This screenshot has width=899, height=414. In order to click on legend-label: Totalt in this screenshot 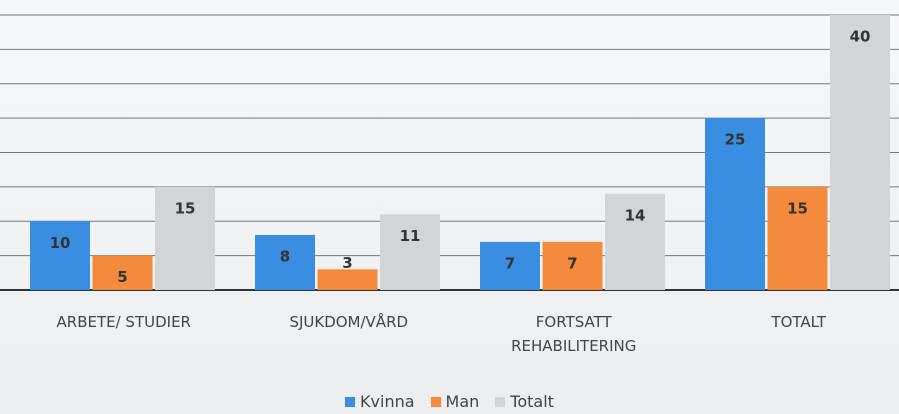, I will do `click(532, 401)`.